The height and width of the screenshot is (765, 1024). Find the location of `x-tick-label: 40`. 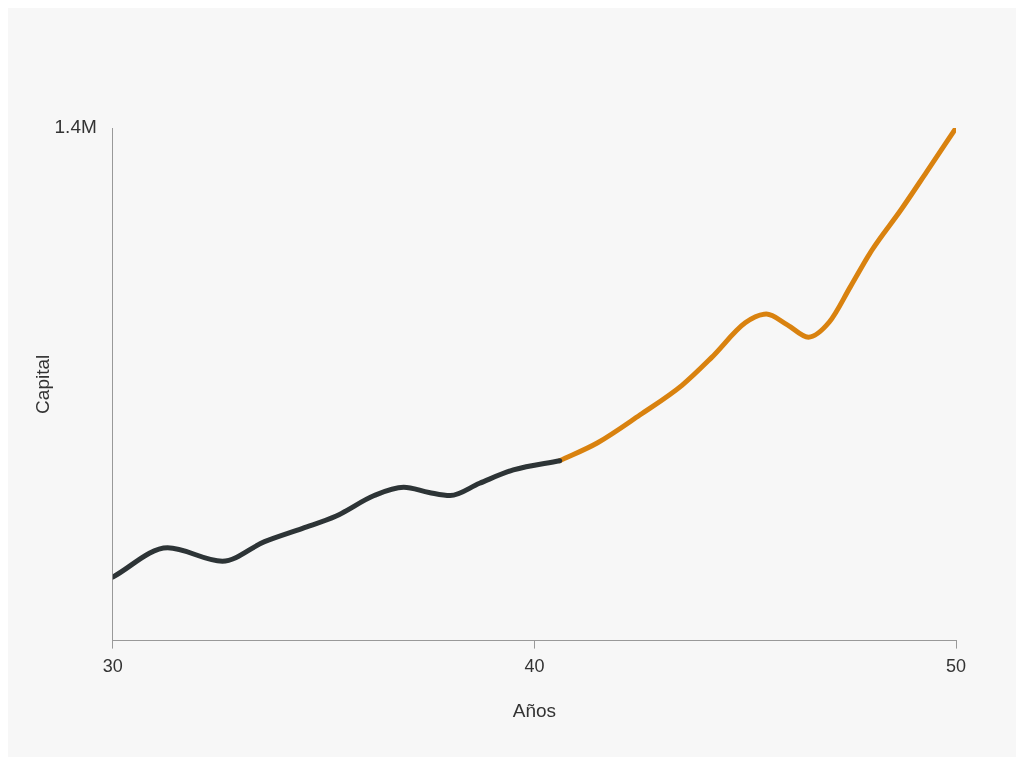

x-tick-label: 40 is located at coordinates (534, 666).